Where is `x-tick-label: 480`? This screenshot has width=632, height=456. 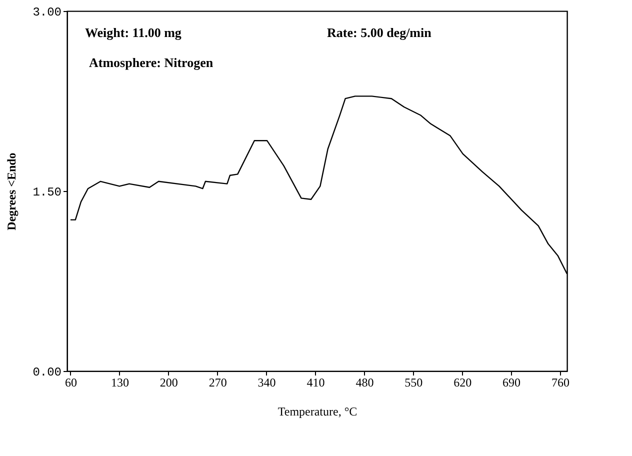
x-tick-label: 480 is located at coordinates (365, 383).